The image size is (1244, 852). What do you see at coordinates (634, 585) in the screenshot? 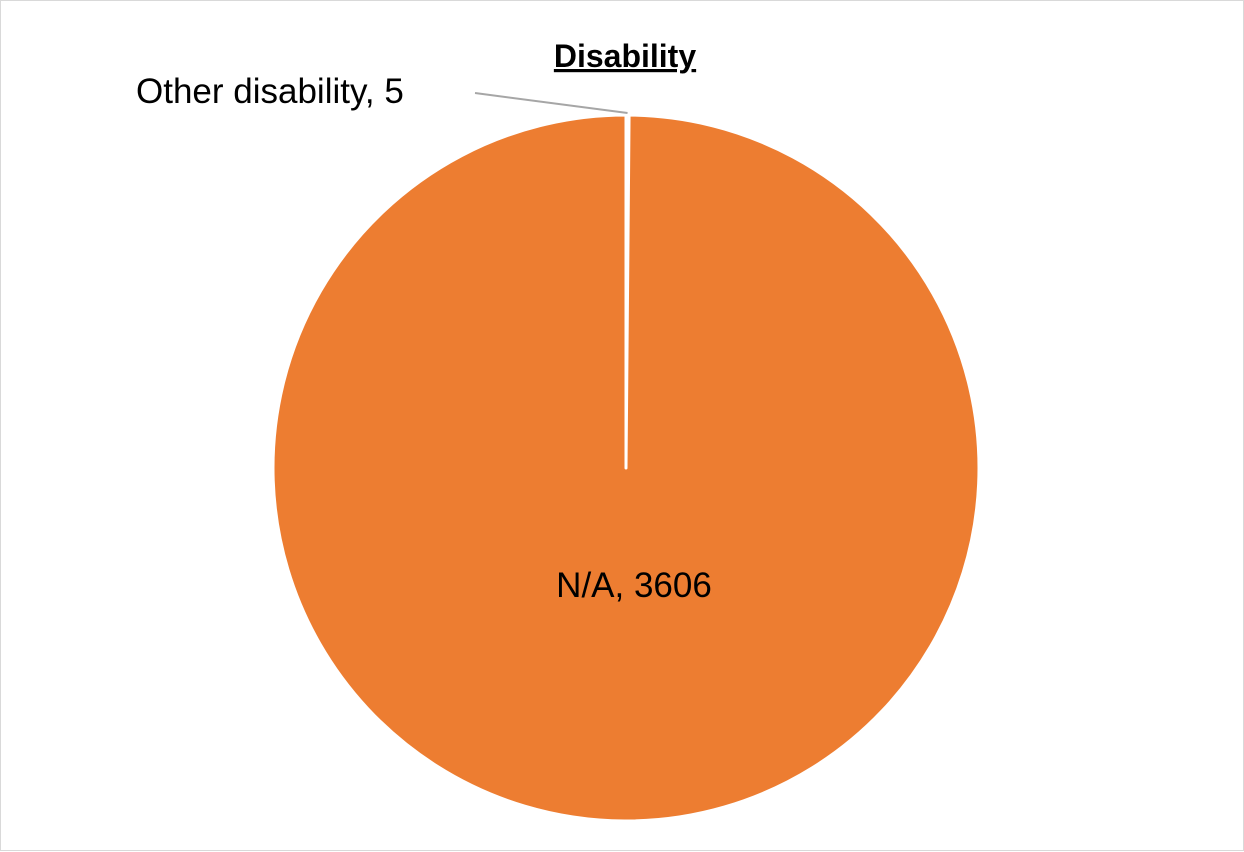
I see `data-label-na: N/A, 3606` at bounding box center [634, 585].